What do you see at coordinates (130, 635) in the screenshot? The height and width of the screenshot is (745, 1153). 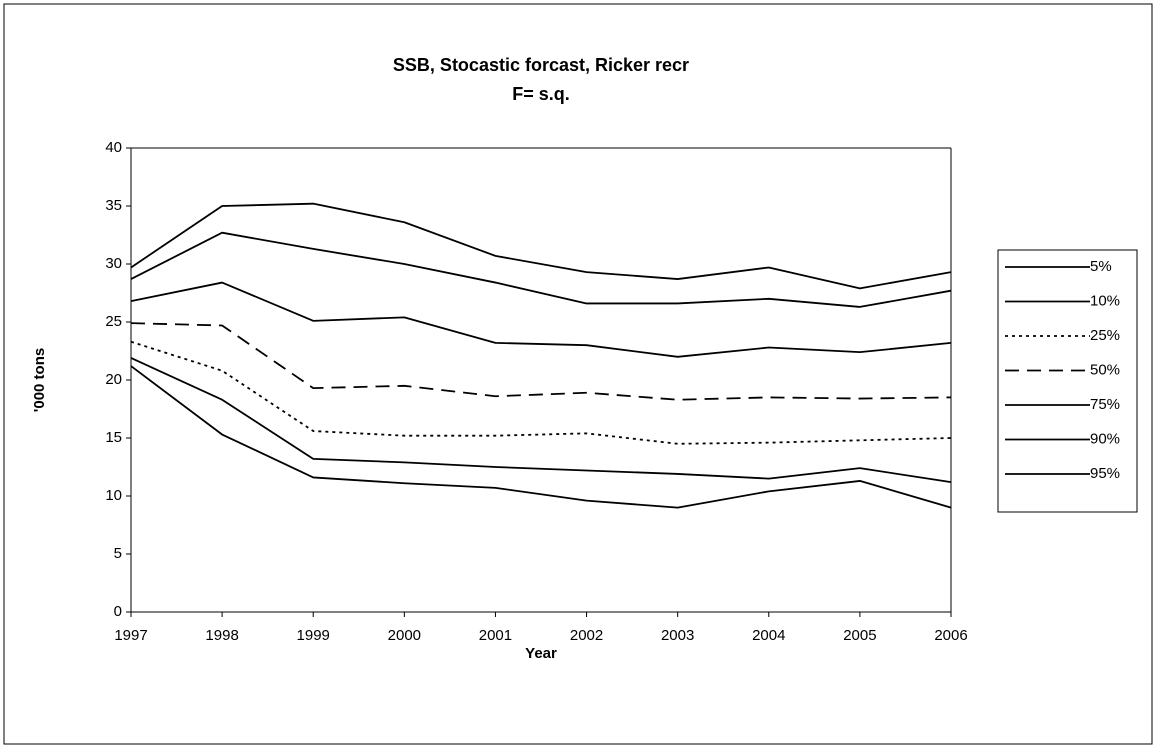 I see `x-tick-label: 1997` at bounding box center [130, 635].